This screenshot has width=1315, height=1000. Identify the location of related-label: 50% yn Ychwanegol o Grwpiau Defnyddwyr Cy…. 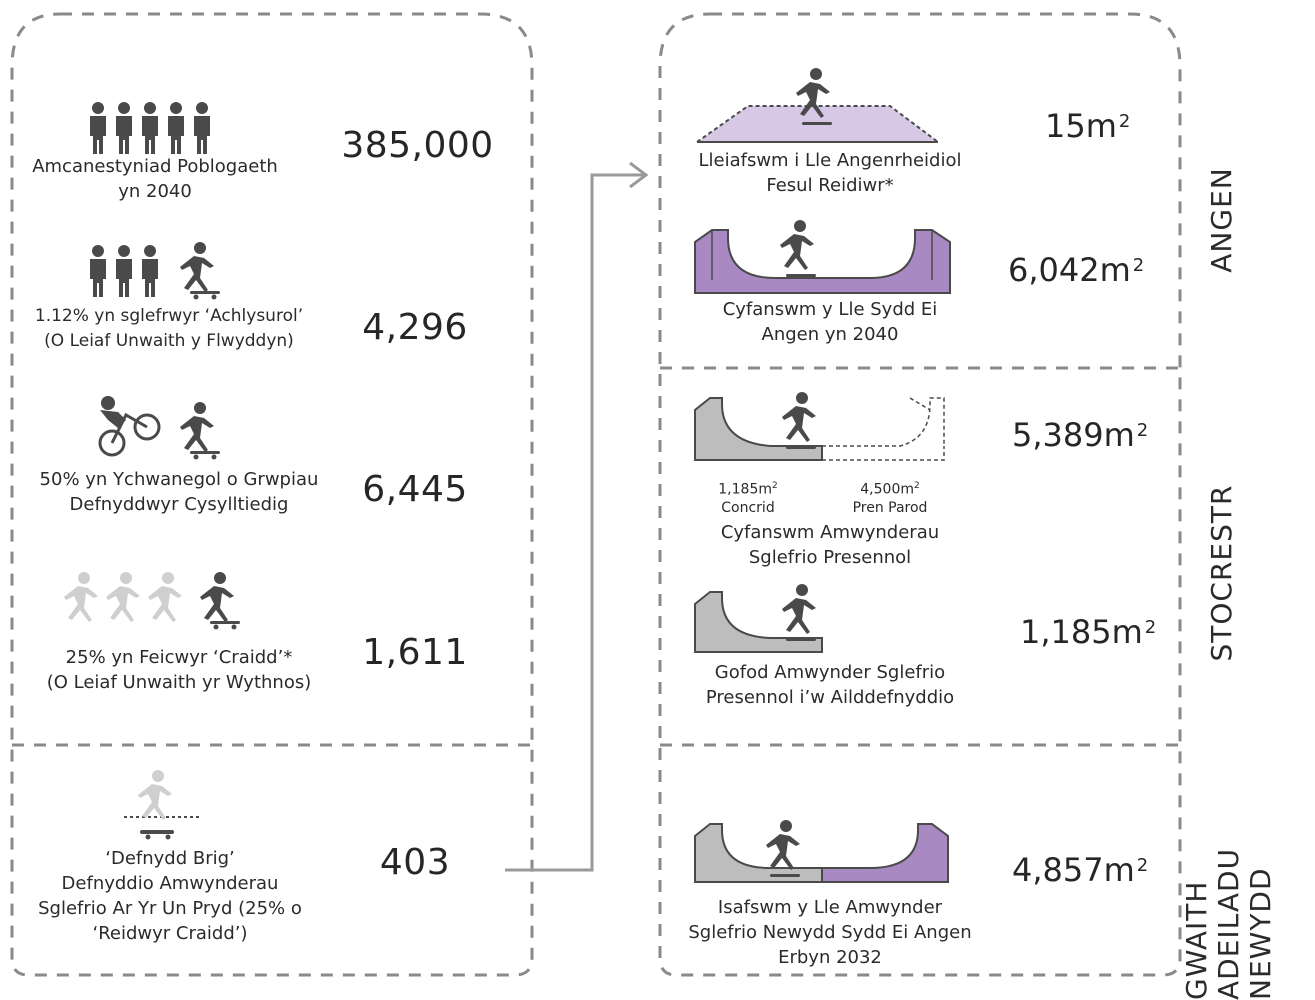
(179, 492).